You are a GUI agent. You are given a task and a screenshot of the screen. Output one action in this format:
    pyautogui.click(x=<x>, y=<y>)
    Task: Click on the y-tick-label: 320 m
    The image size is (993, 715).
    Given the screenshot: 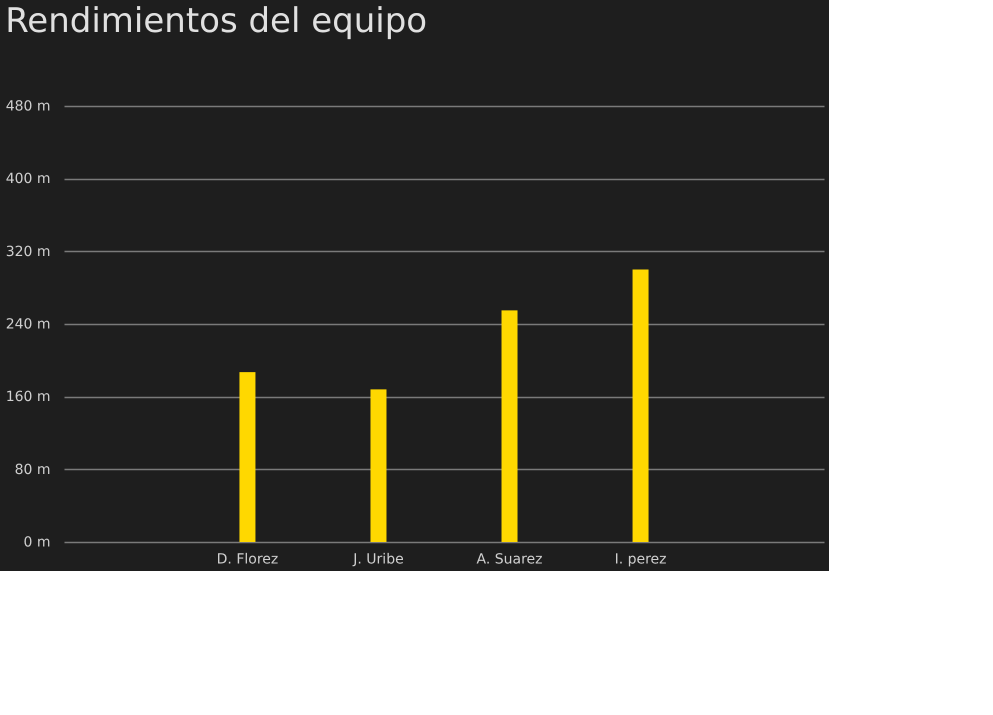 What is the action you would take?
    pyautogui.click(x=28, y=252)
    